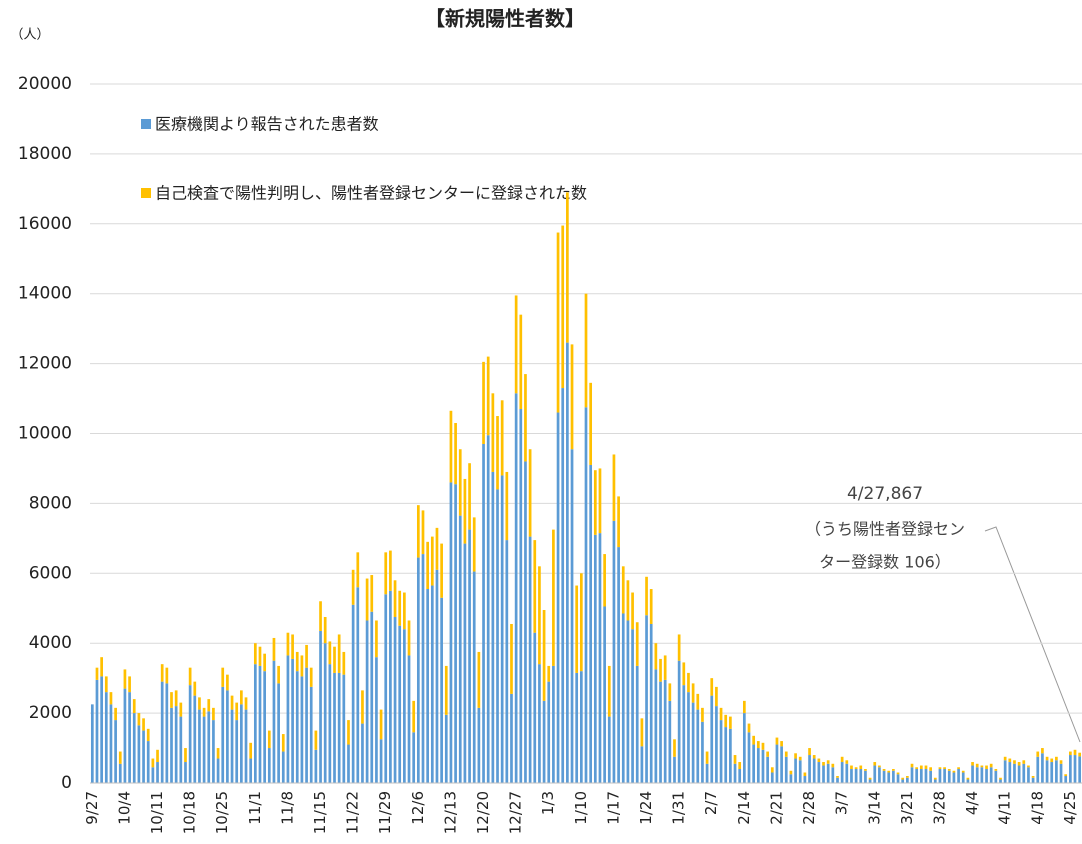  I want to click on x-tick-label: 3/7, so click(842, 803).